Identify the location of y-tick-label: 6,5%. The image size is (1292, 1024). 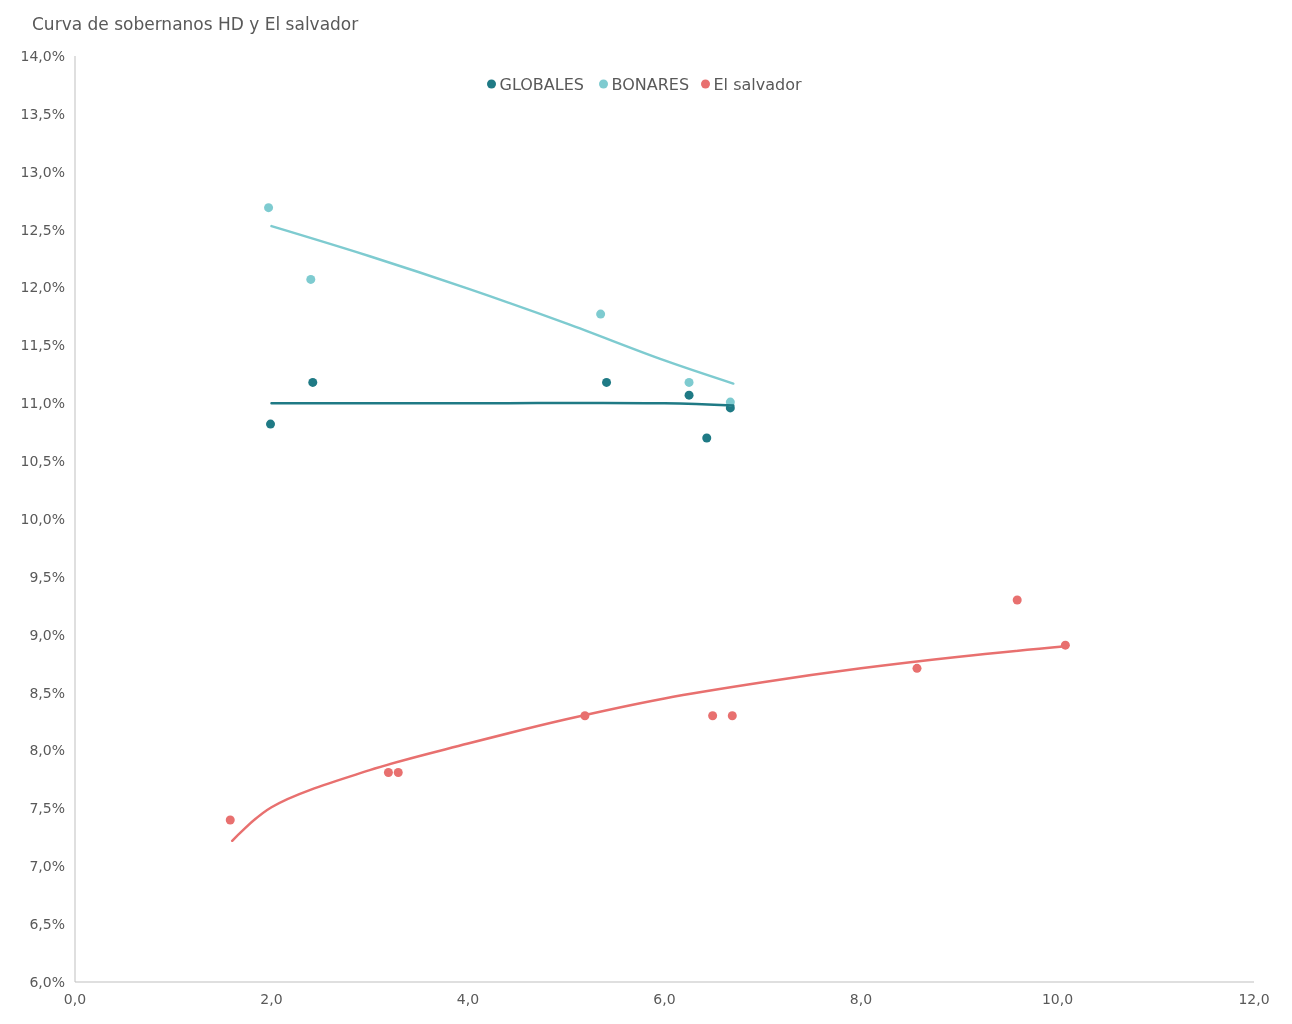
(47, 924).